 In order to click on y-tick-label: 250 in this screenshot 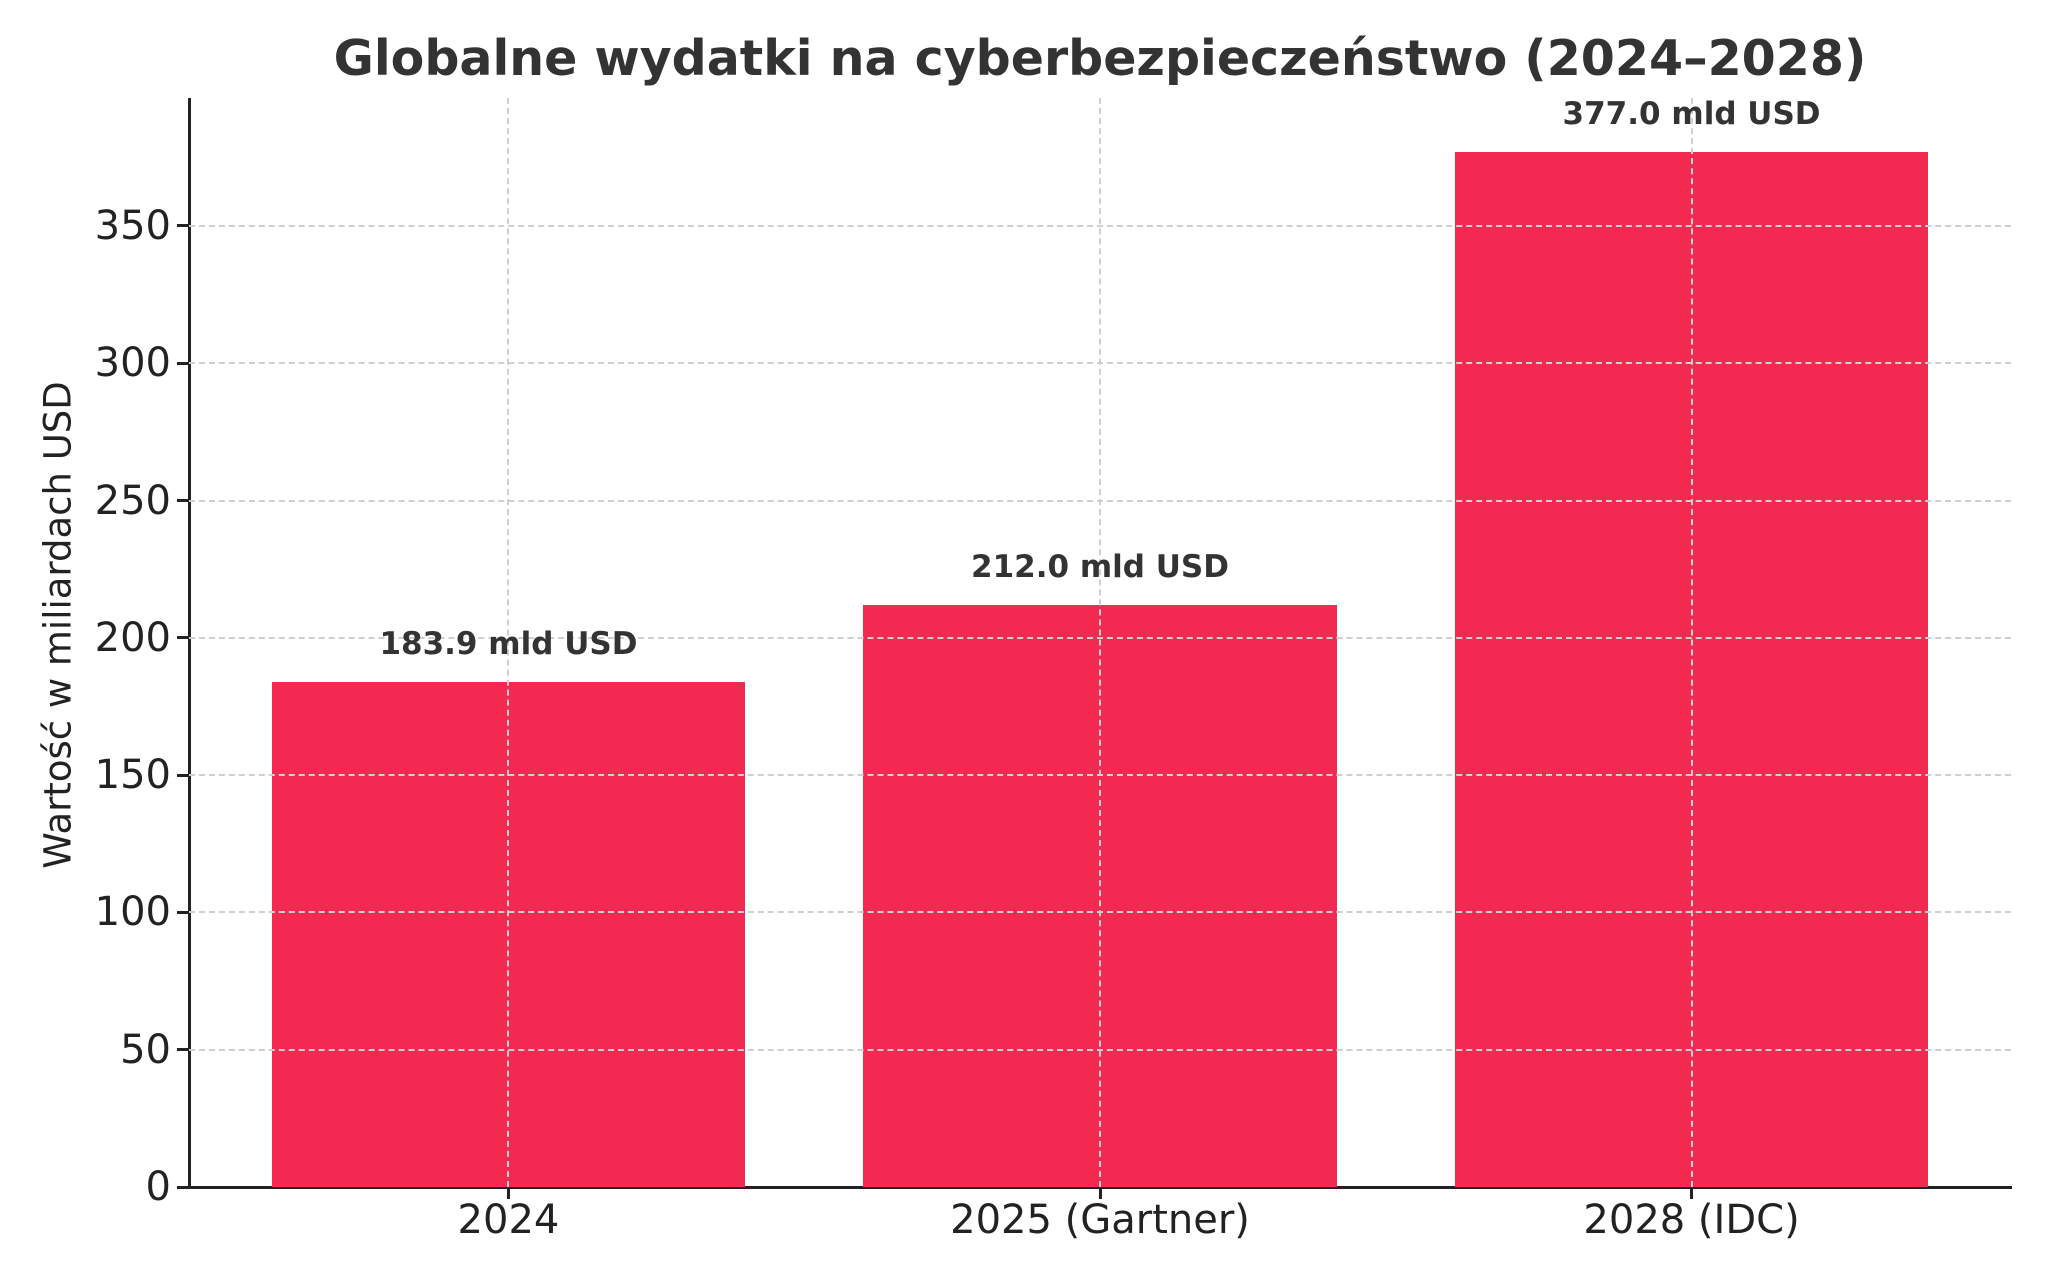, I will do `click(132, 500)`.